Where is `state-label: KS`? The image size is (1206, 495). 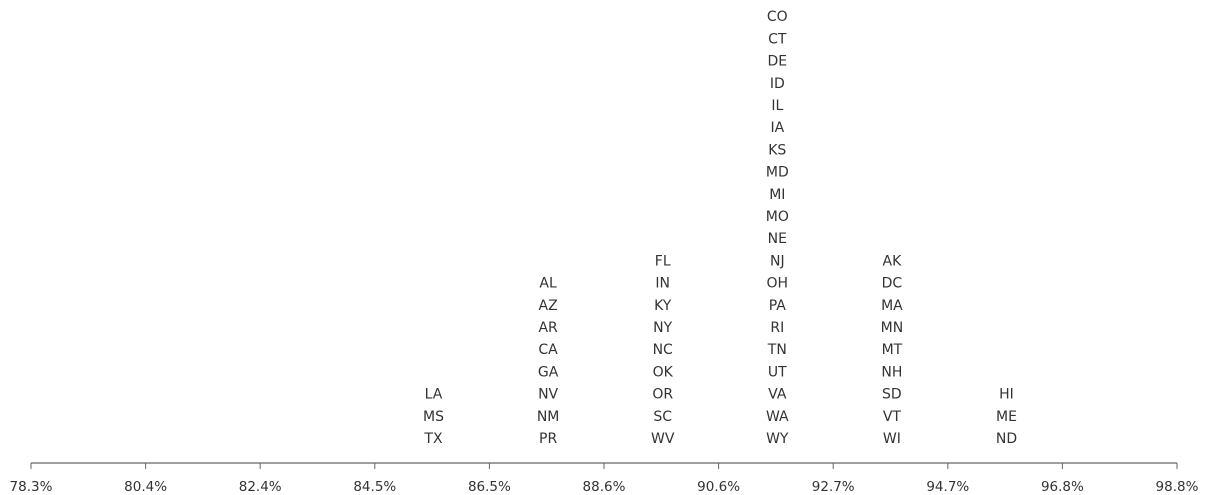 state-label: KS is located at coordinates (777, 150).